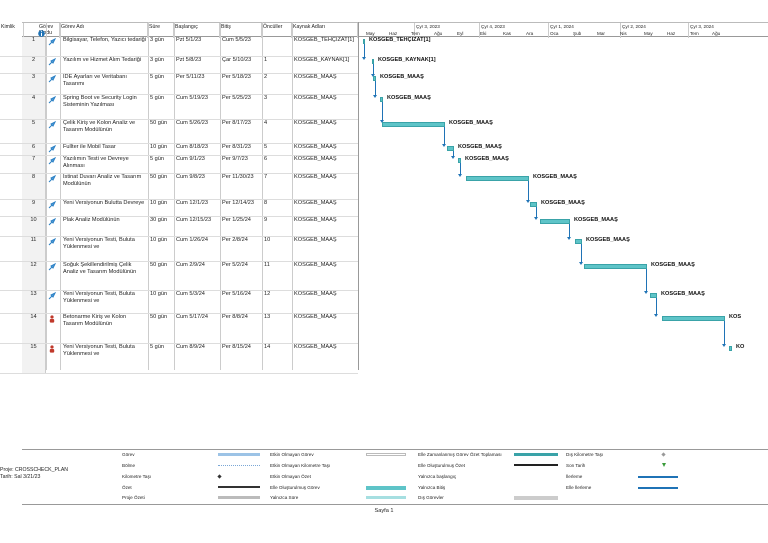  I want to click on legend-swatch-progress, so click(658, 477).